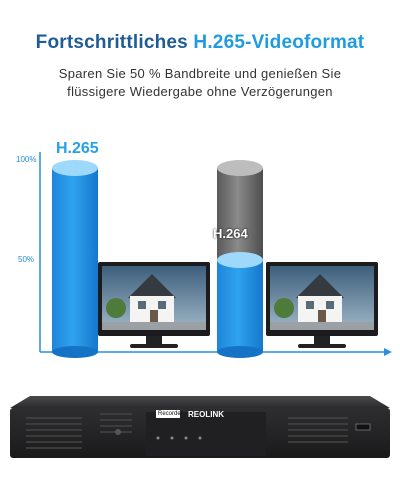  Describe the element at coordinates (388, 352) in the screenshot. I see `x-axis-arrow` at that location.